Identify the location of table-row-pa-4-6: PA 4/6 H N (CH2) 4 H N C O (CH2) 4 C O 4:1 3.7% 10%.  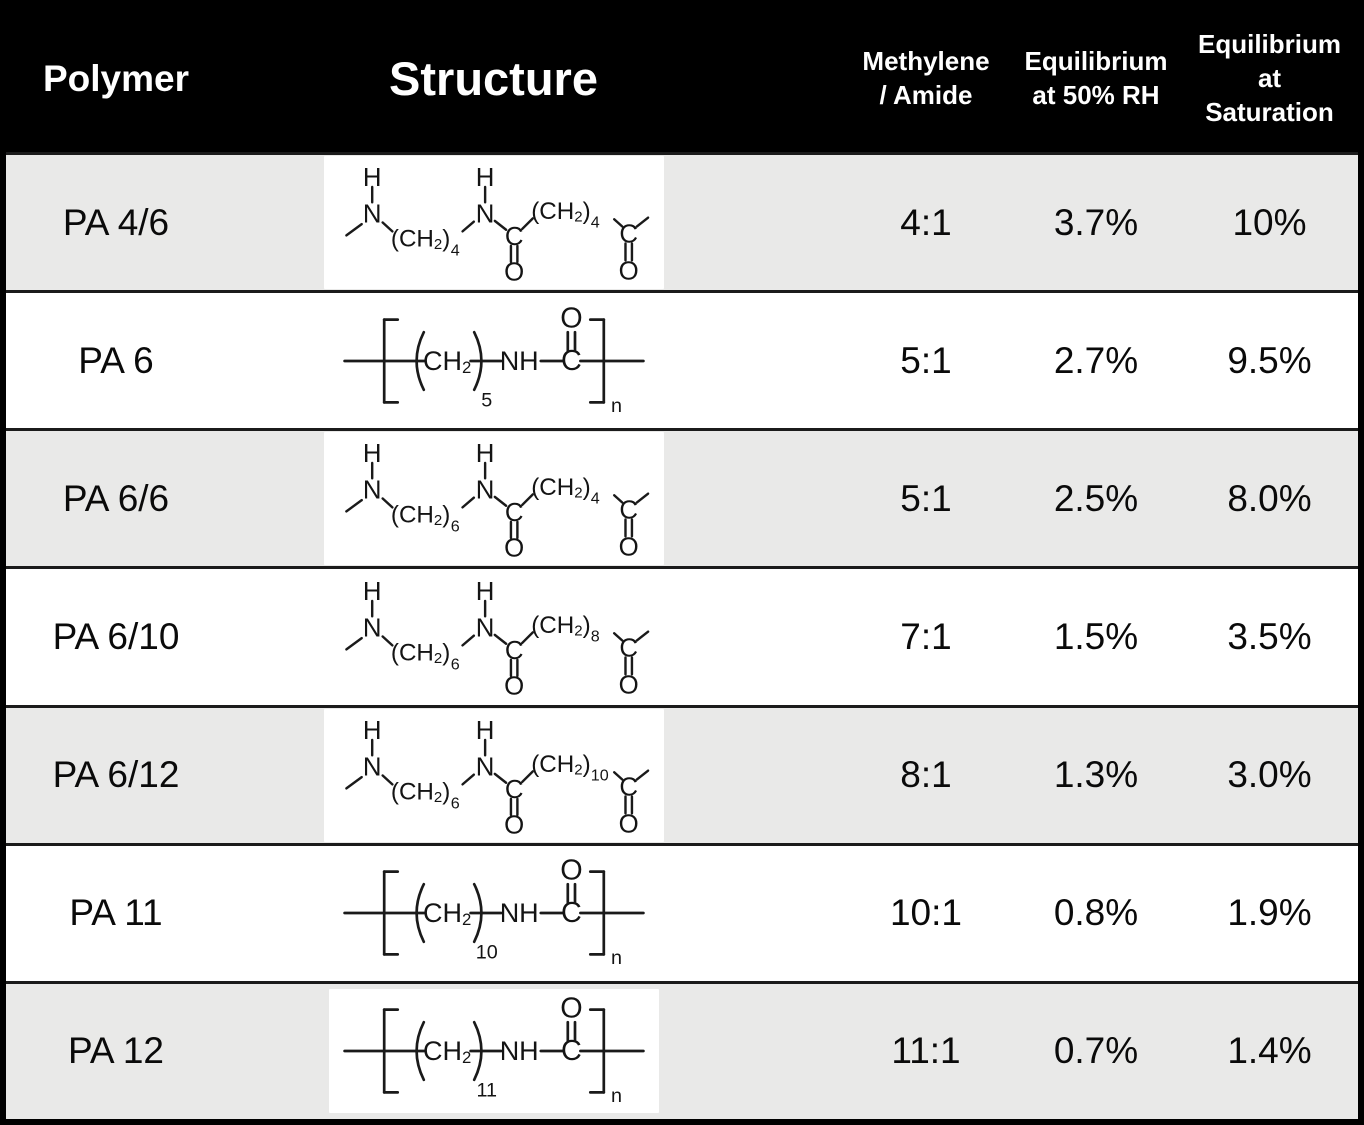
(682, 221).